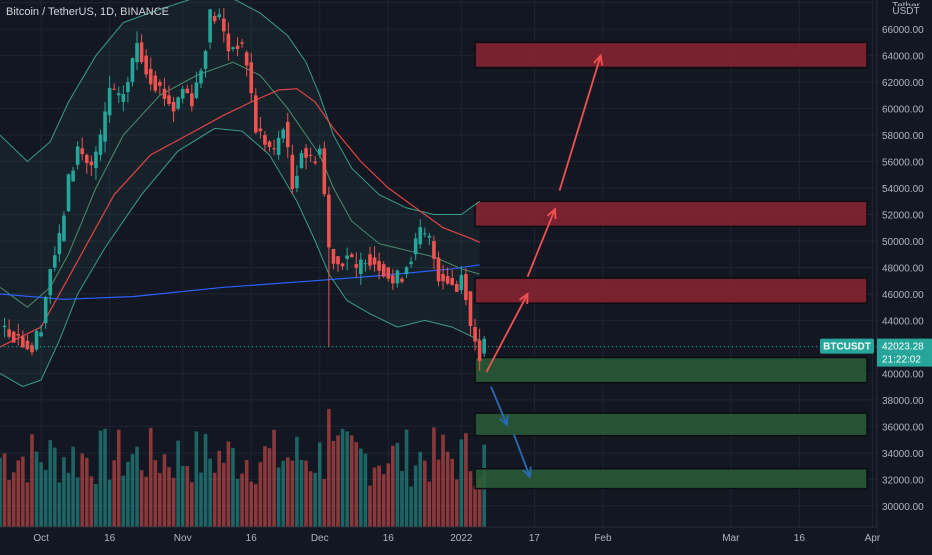 The image size is (932, 555). What do you see at coordinates (906, 11) in the screenshot?
I see `price-unit-bottom: USDT` at bounding box center [906, 11].